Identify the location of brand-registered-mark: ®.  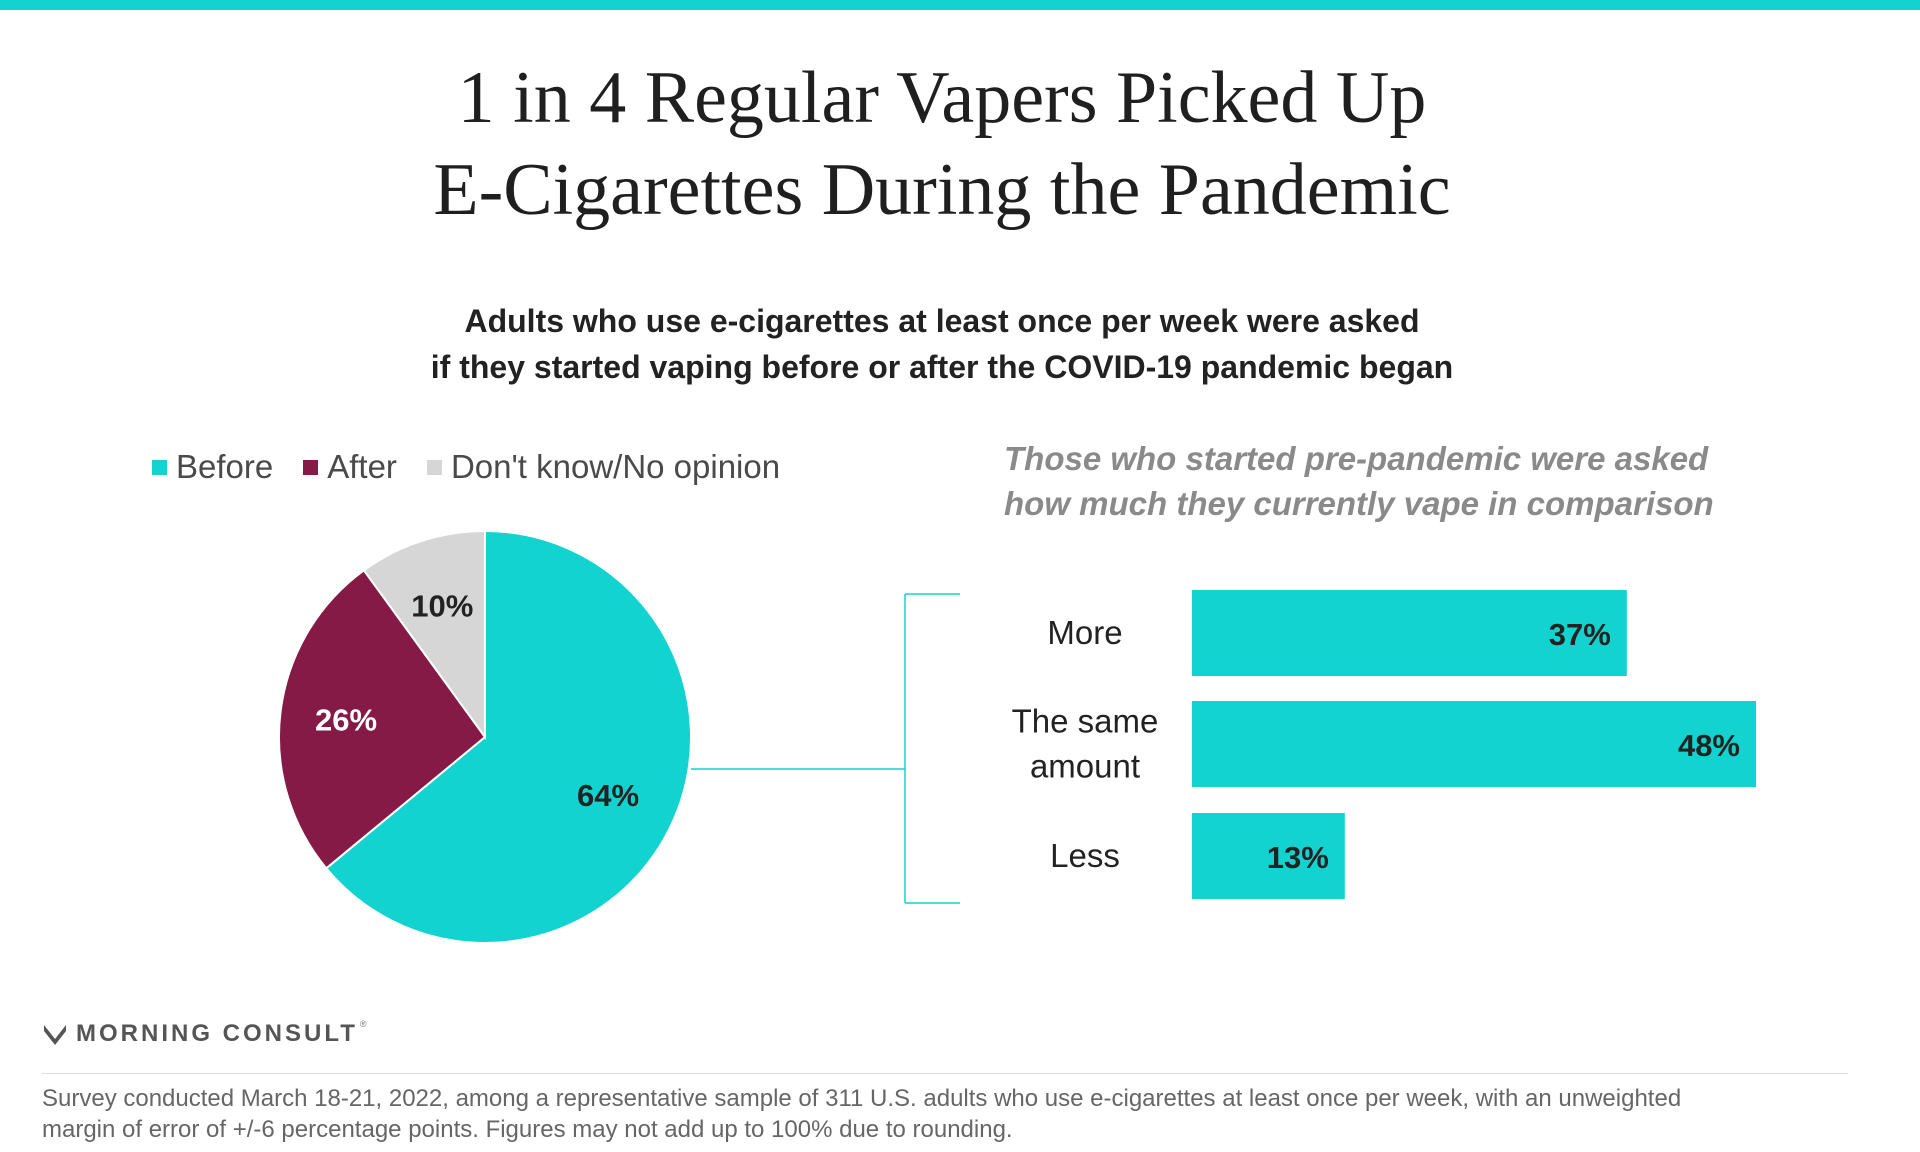
(363, 1024).